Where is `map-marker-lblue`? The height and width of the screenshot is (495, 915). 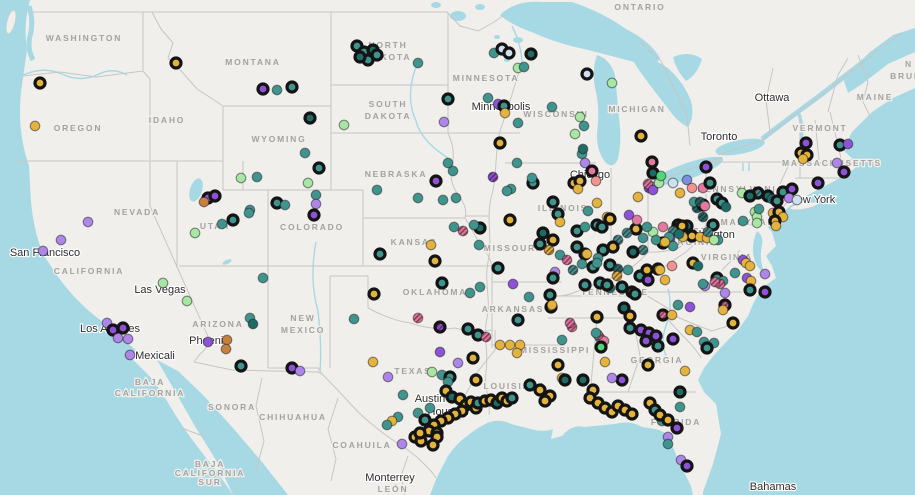 map-marker-lblue is located at coordinates (797, 200).